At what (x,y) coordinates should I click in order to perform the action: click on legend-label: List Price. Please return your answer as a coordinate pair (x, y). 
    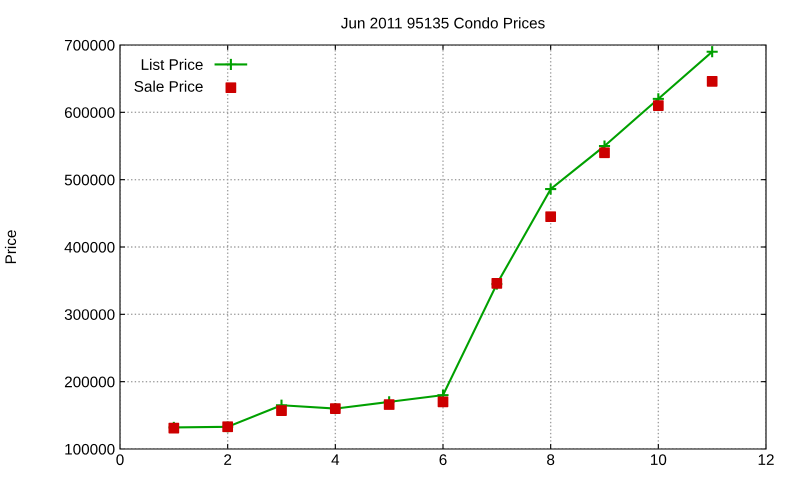
    Looking at the image, I should click on (172, 64).